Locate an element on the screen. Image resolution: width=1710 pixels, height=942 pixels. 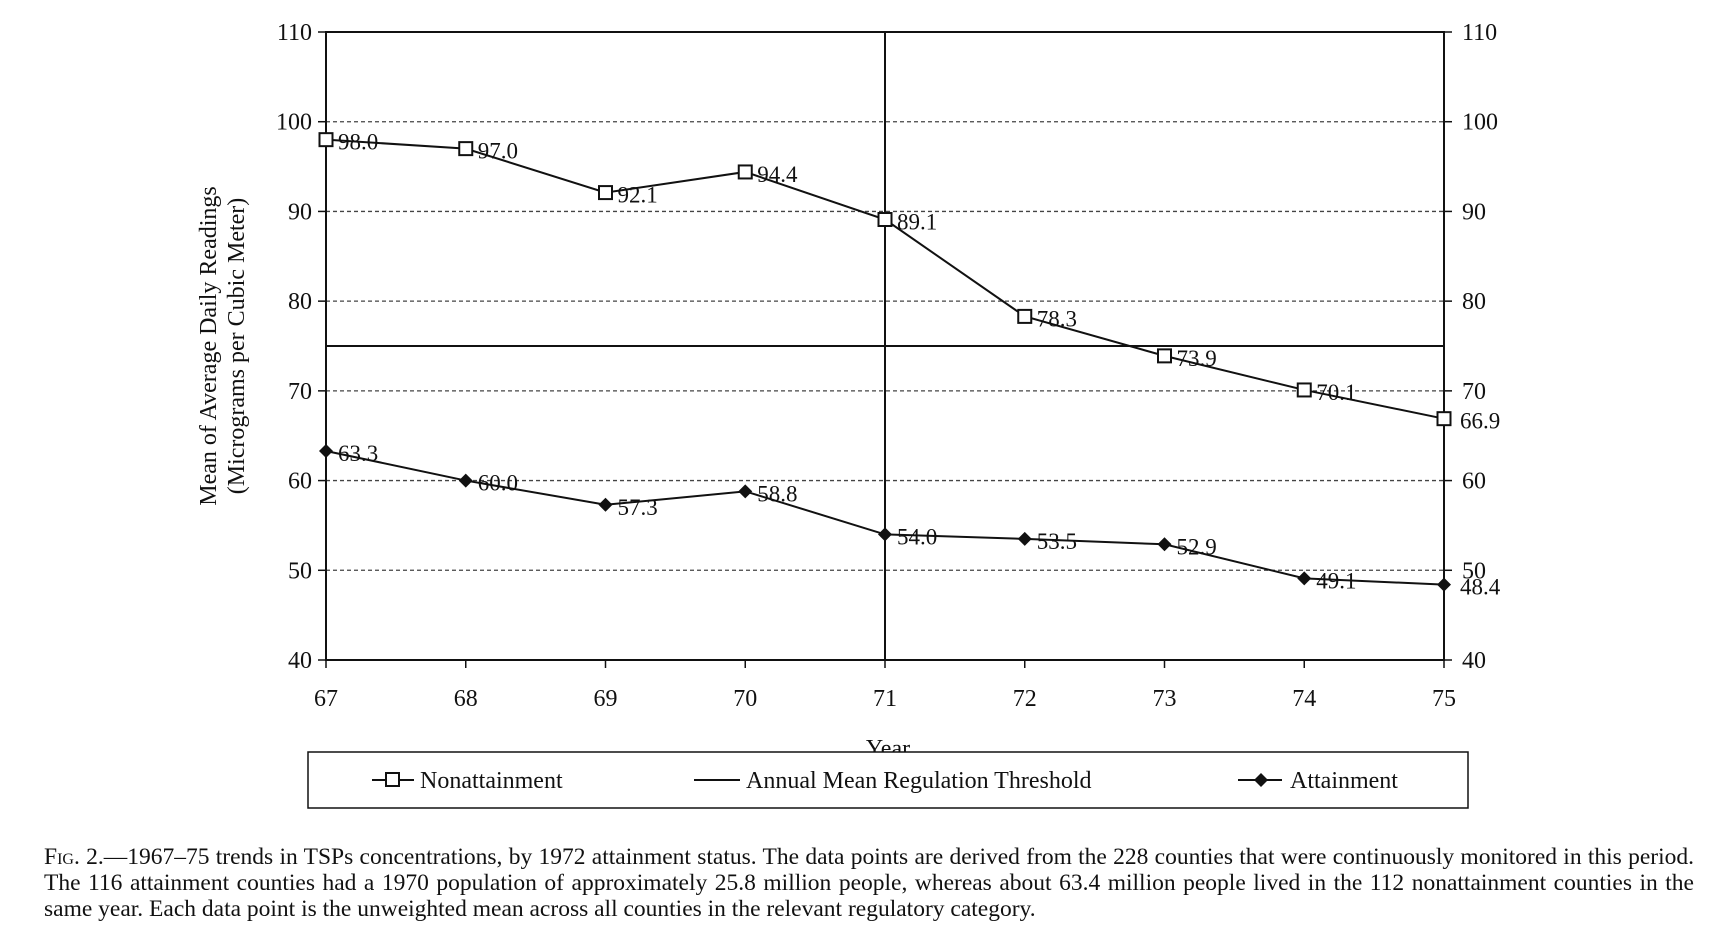
legend-nonattainment-marker is located at coordinates (392, 779).